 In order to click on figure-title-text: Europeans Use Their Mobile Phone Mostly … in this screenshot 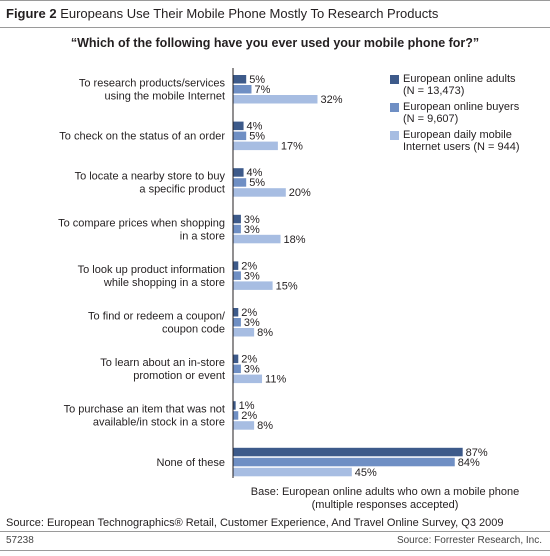, I will do `click(249, 13)`.